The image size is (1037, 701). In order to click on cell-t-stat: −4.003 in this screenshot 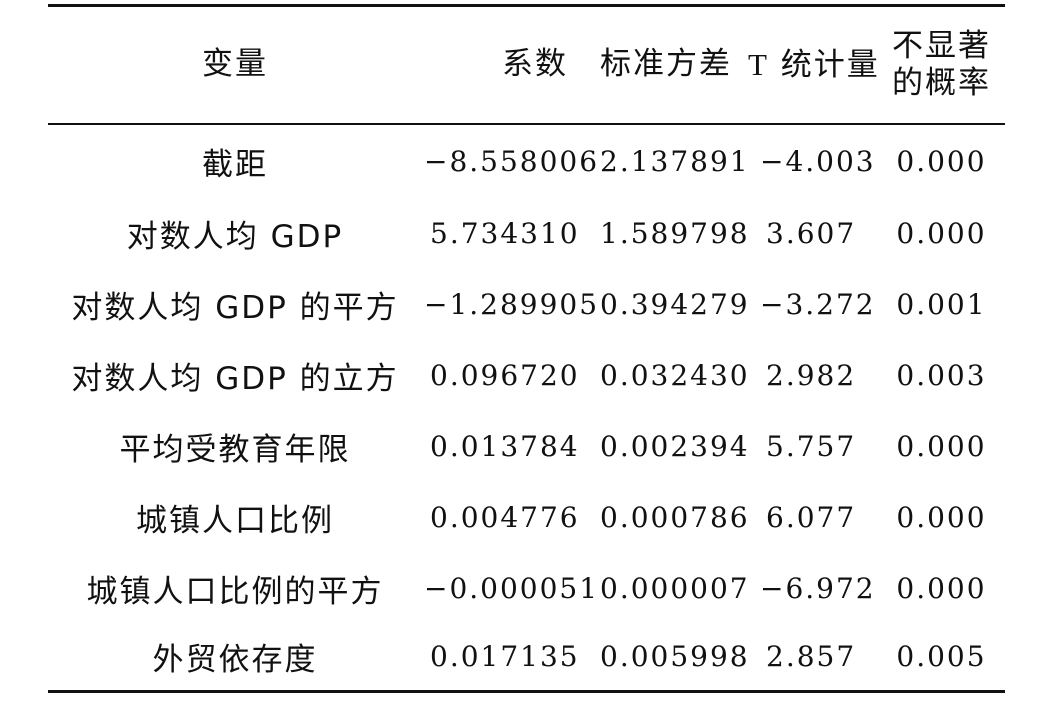, I will do `click(818, 161)`.